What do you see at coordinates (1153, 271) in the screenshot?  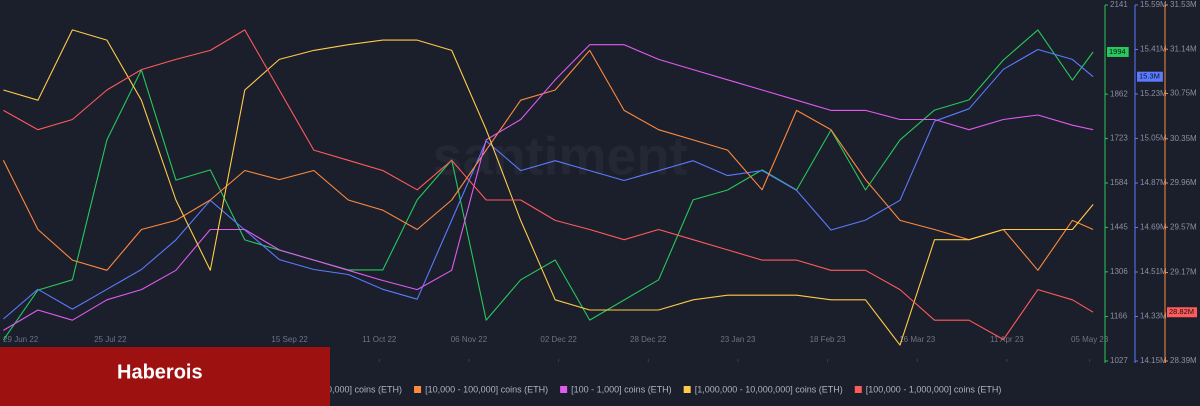 I see `y-tick-label: 14.51M` at bounding box center [1153, 271].